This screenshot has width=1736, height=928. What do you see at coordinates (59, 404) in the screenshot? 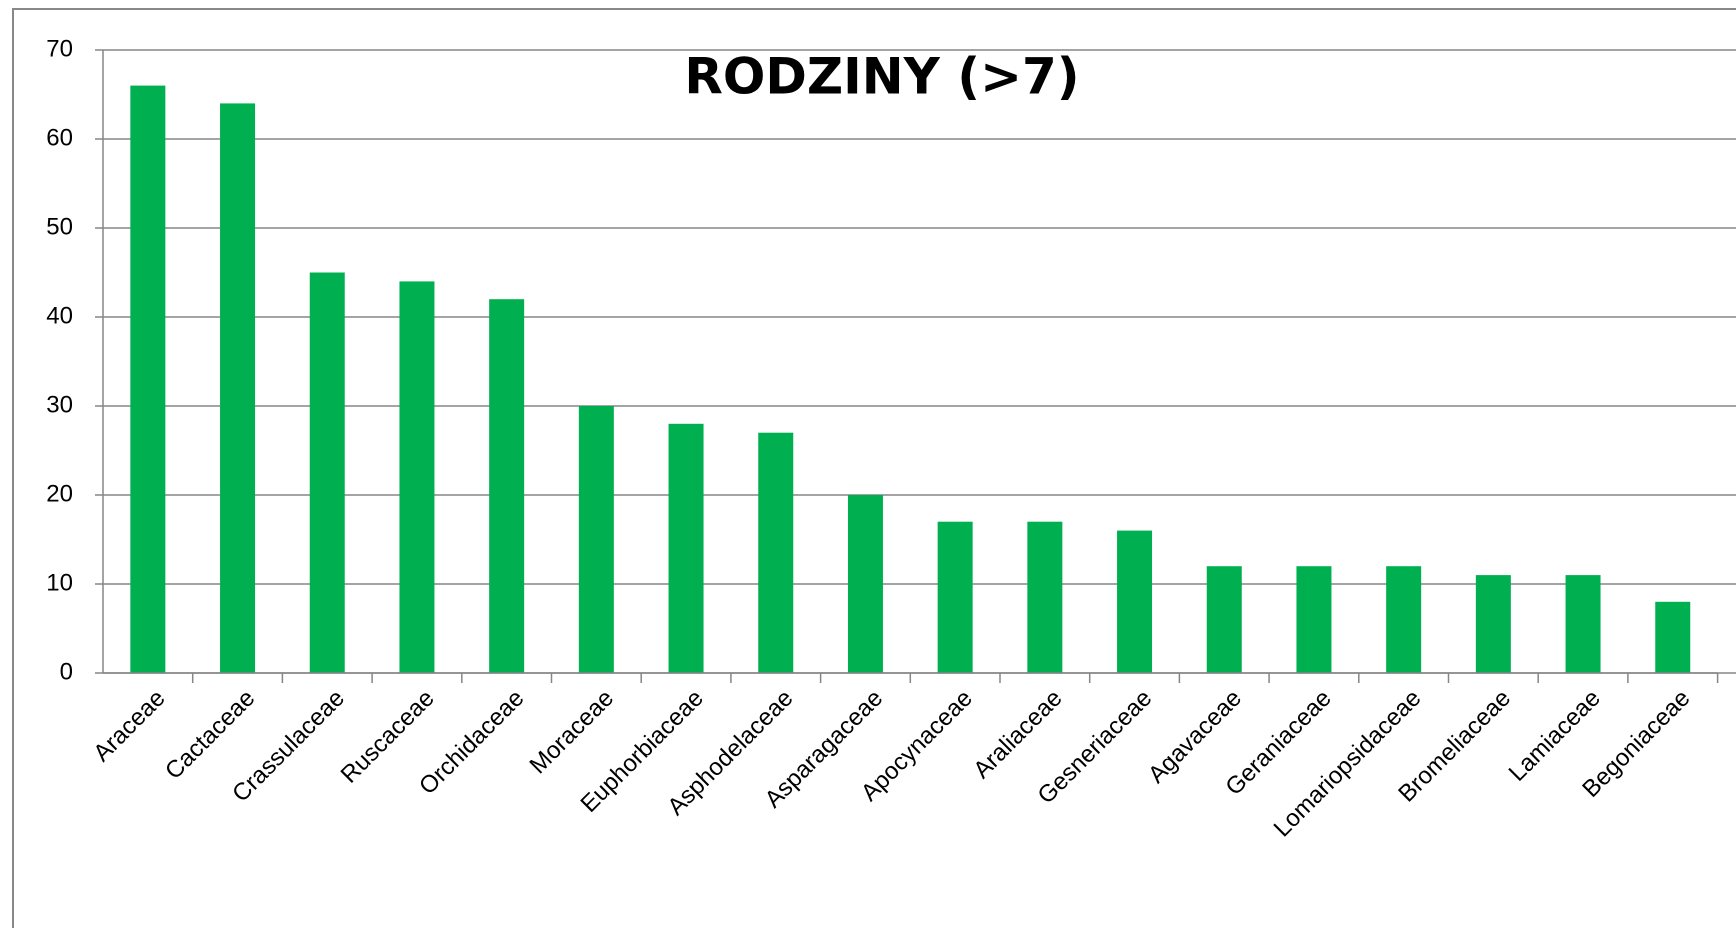
I see `y-tick-label: 30` at bounding box center [59, 404].